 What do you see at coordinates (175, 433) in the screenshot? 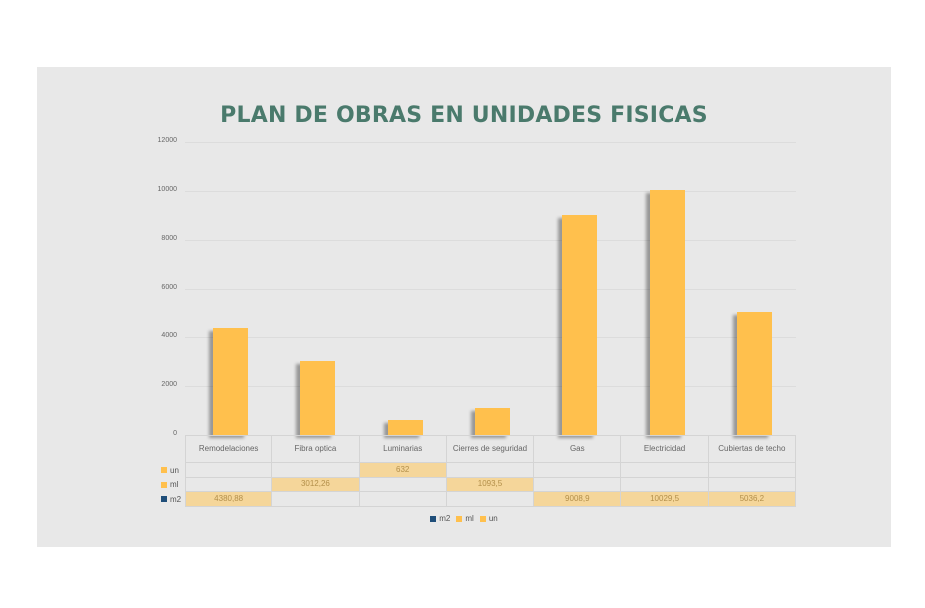
I see `y-tick-label: 0` at bounding box center [175, 433].